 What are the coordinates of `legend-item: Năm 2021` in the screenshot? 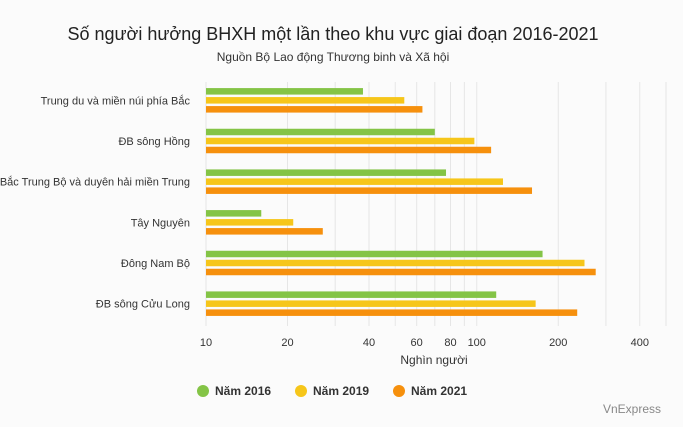 It's located at (430, 391).